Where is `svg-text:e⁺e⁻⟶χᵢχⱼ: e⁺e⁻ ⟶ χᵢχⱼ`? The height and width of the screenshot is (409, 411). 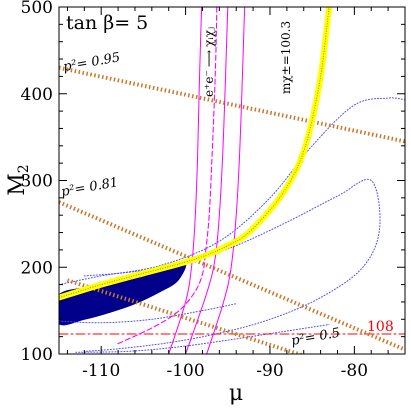
svg-text:e⁺e⁻⟶χᵢχⱼ: e⁺e⁻ ⟶ χᵢχⱼ is located at coordinates (209, 62).